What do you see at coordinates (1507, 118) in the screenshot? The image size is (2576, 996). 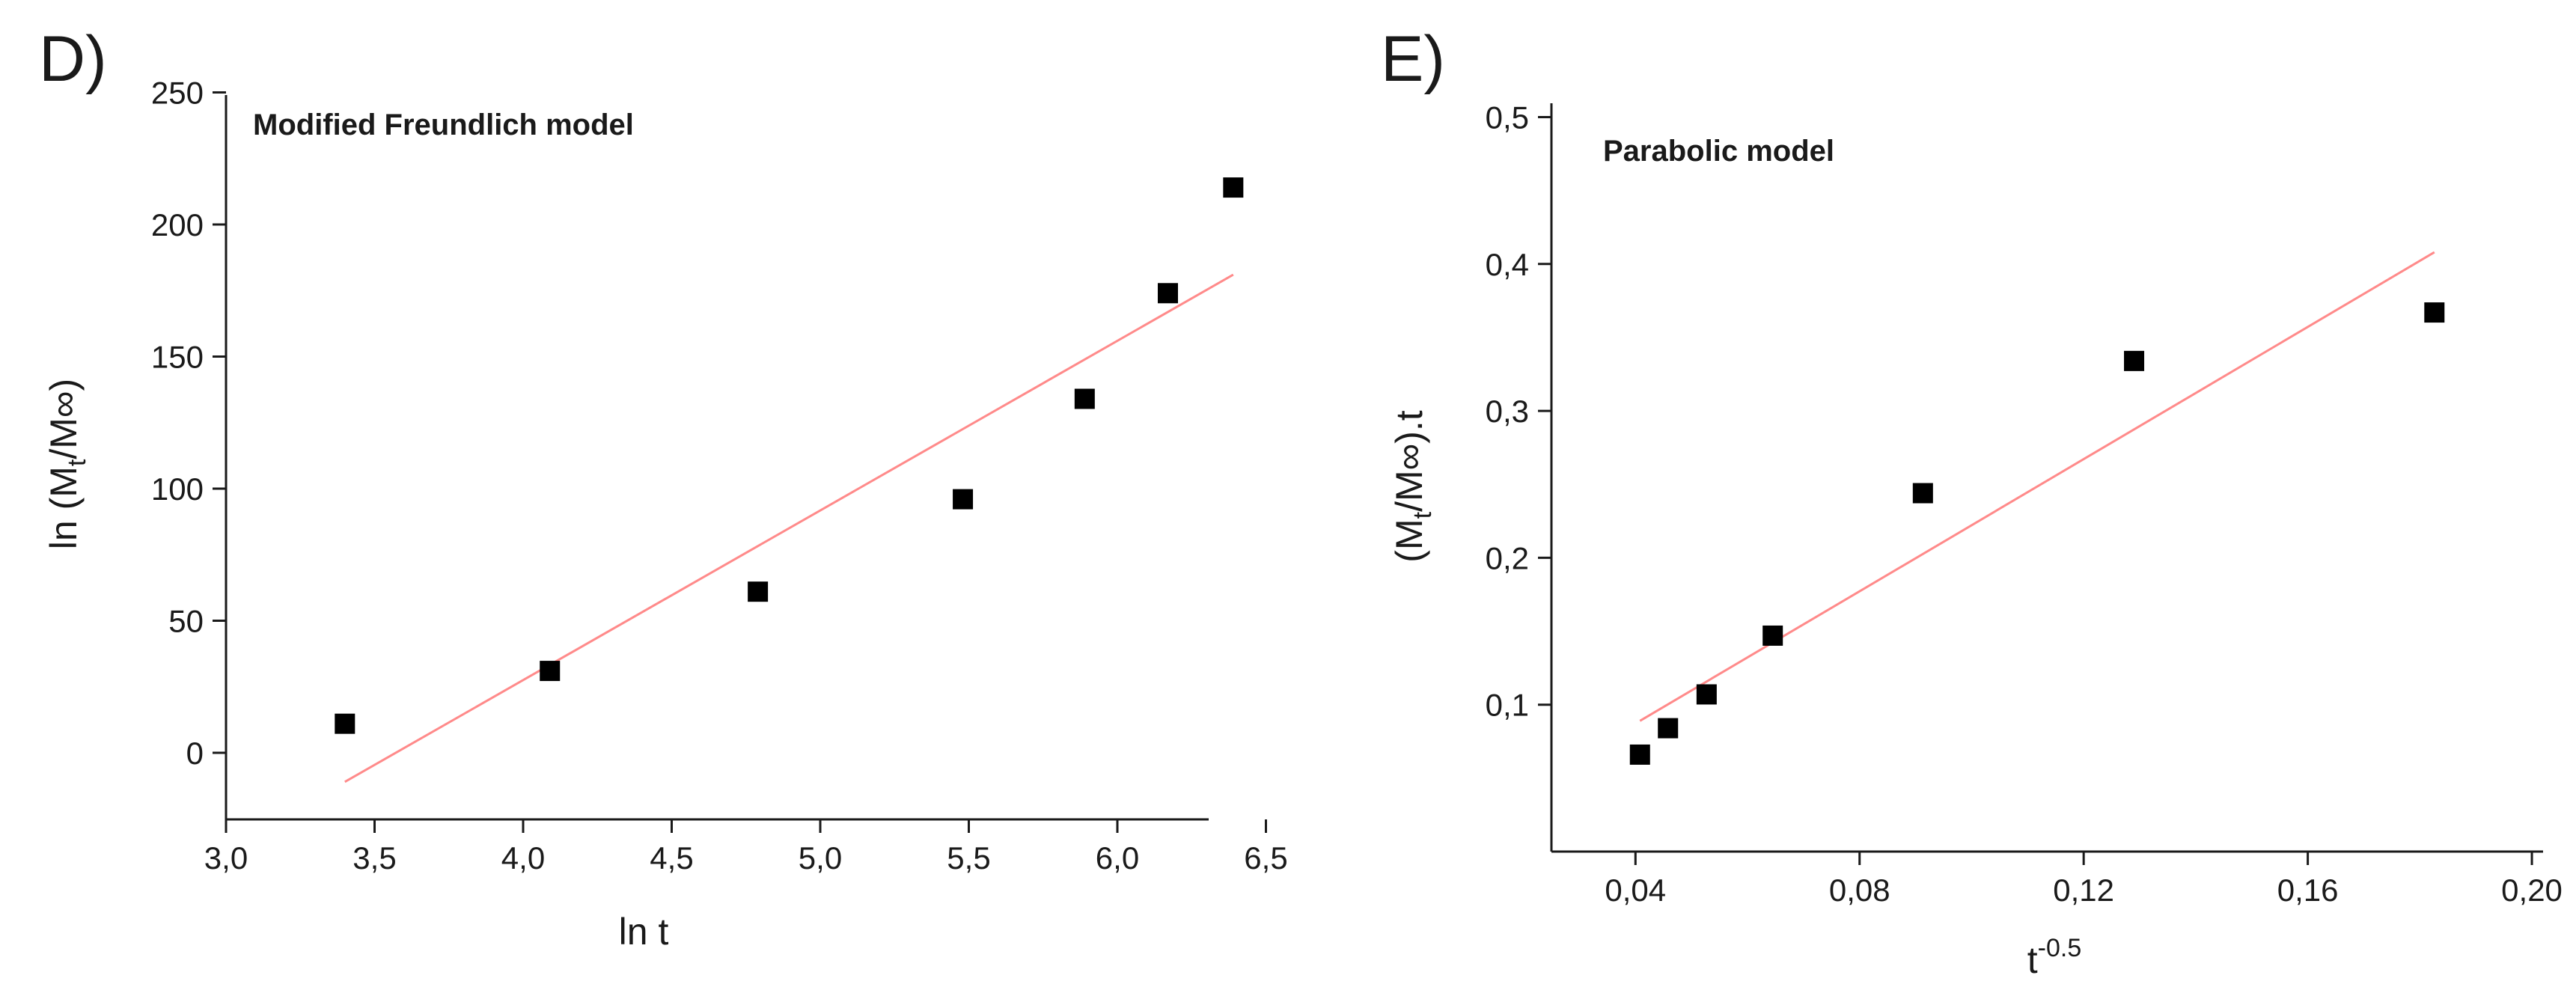 I see `panel-e-y-tick-label: 0,5` at bounding box center [1507, 118].